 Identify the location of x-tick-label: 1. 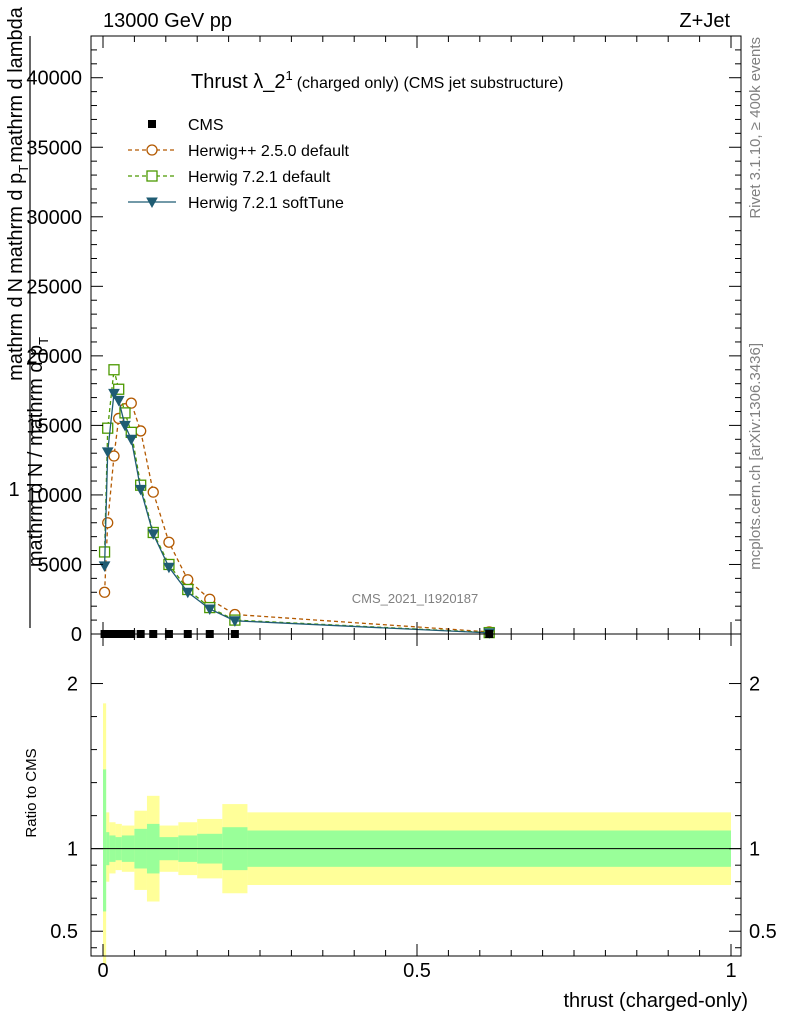
(730, 971).